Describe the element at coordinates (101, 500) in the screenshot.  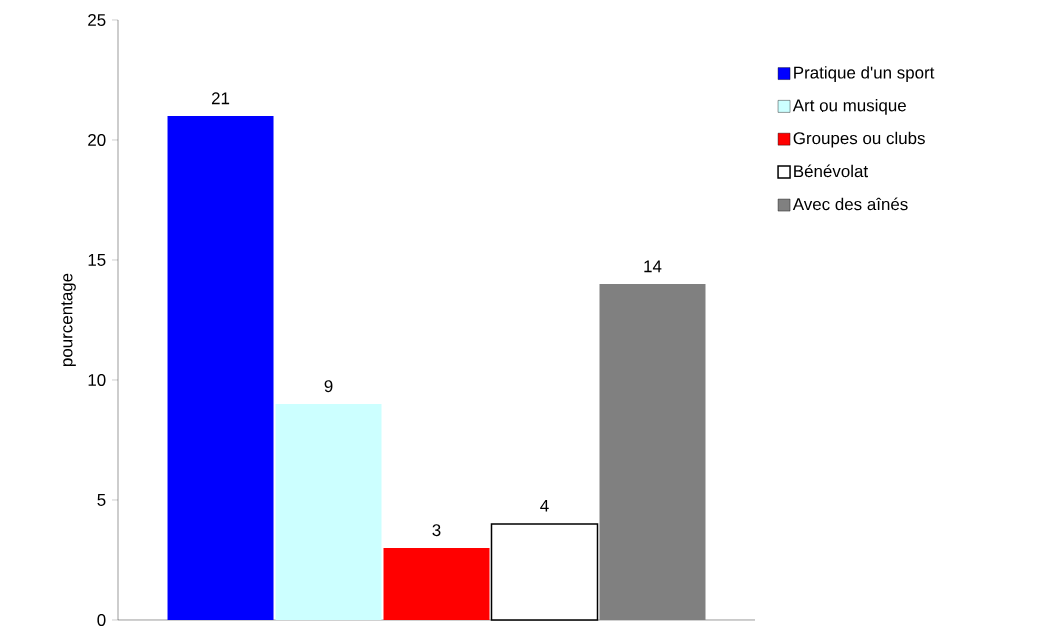
I see `y-tick-label: 5` at that location.